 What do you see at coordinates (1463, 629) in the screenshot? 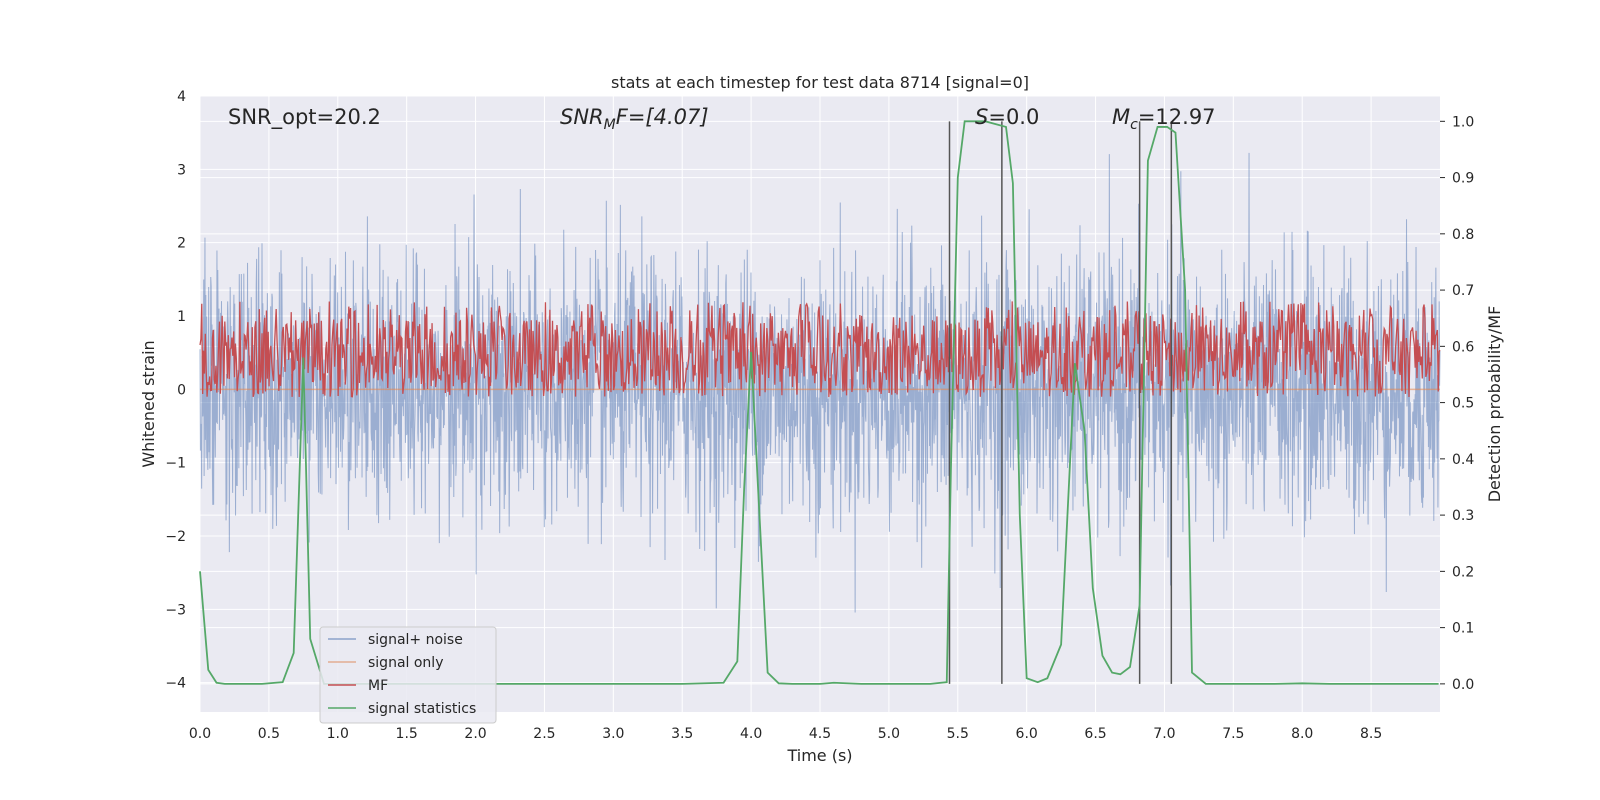
I see `y2-tick-label: 0.1` at bounding box center [1463, 629].